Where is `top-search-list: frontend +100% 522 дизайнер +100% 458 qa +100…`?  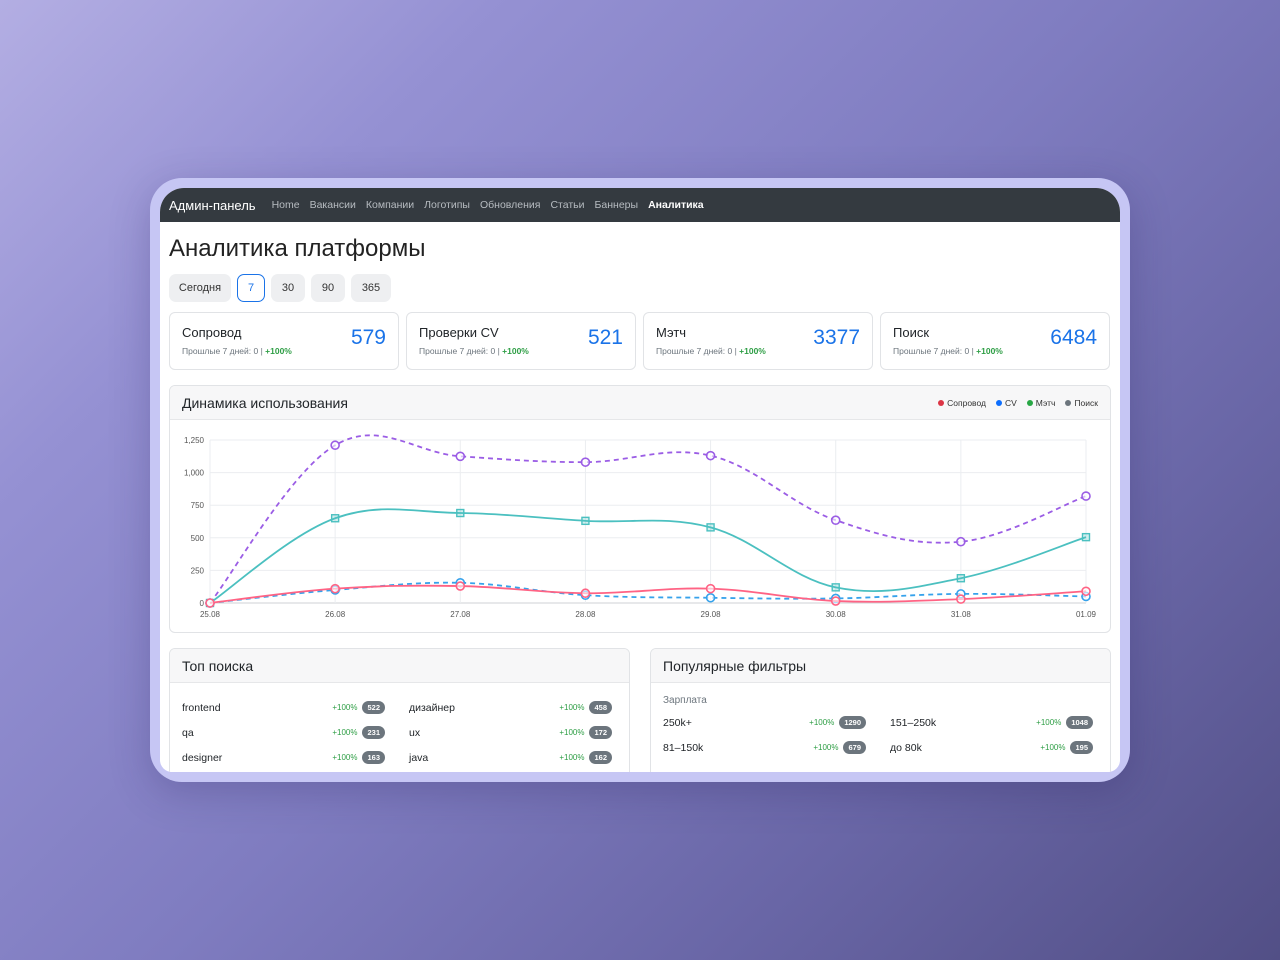 top-search-list: frontend +100% 522 дизайнер +100% 458 qa +100… is located at coordinates (399, 726).